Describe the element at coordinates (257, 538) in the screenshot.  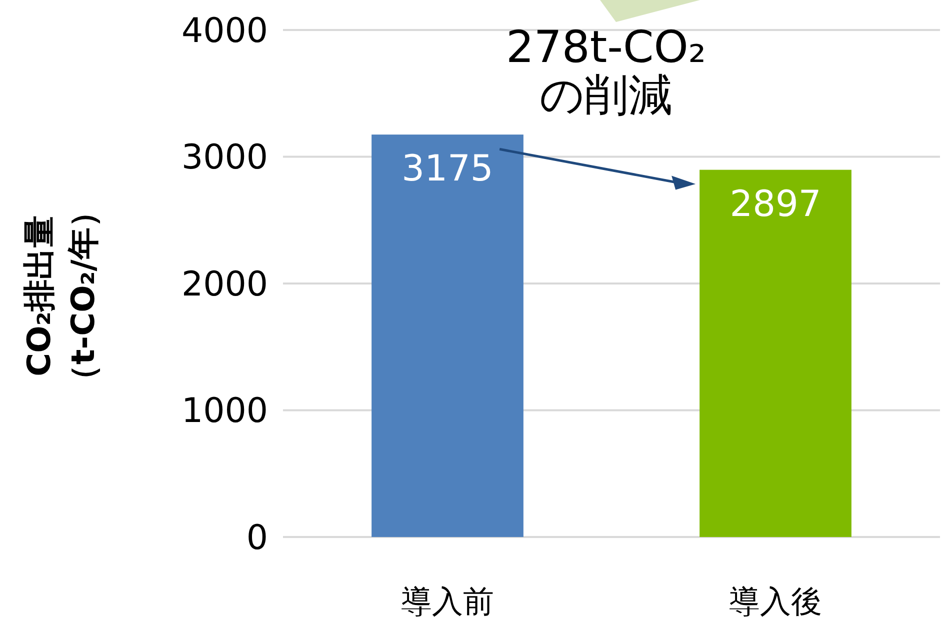
I see `y-tick-label: 0` at that location.